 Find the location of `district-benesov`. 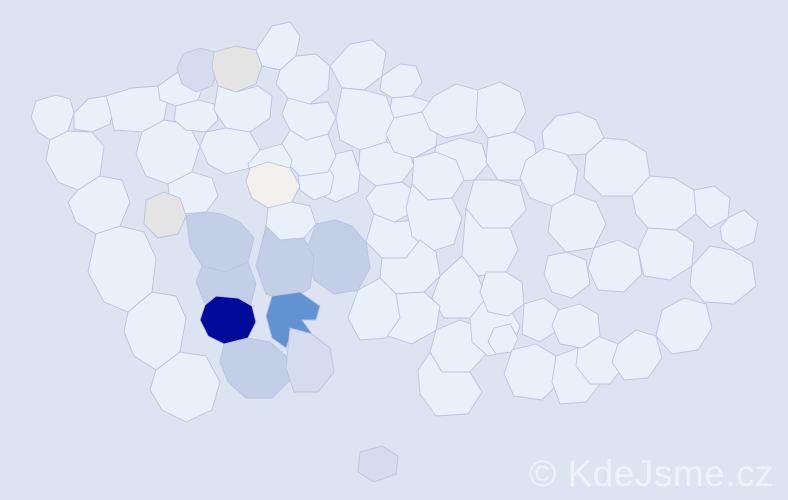

district-benesov is located at coordinates (338, 257).